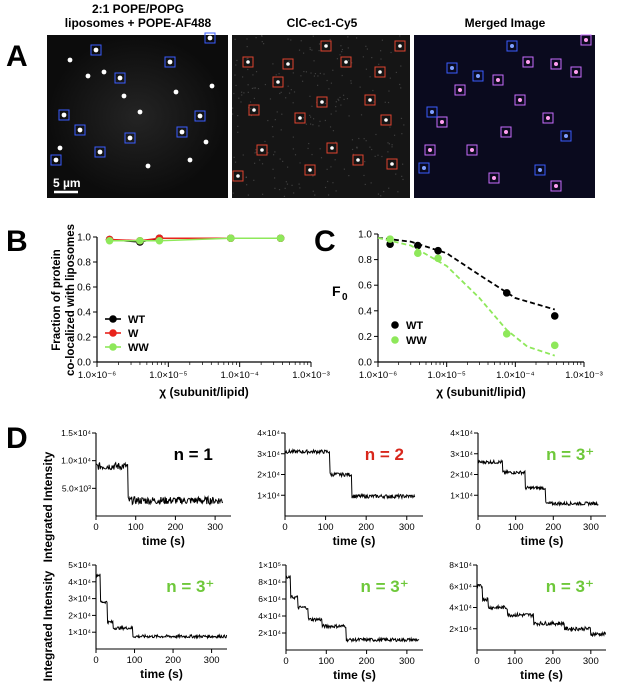 This screenshot has height=696, width=617. I want to click on step-count-annotation: n = 3⁺, so click(570, 454).